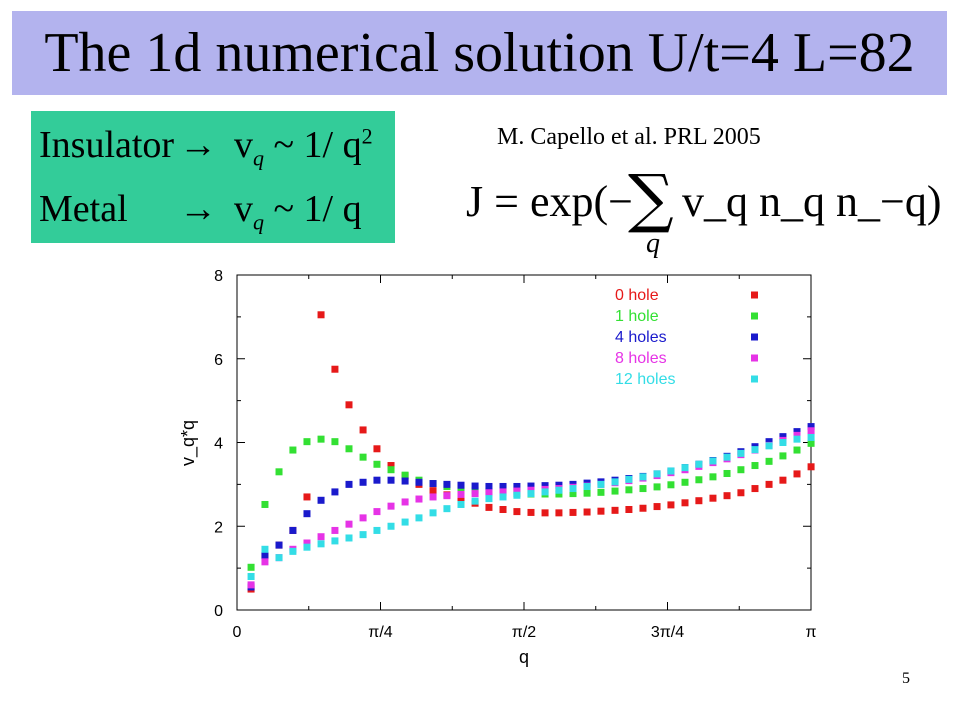  I want to click on y-axis-label: v_q*q, so click(188, 443).